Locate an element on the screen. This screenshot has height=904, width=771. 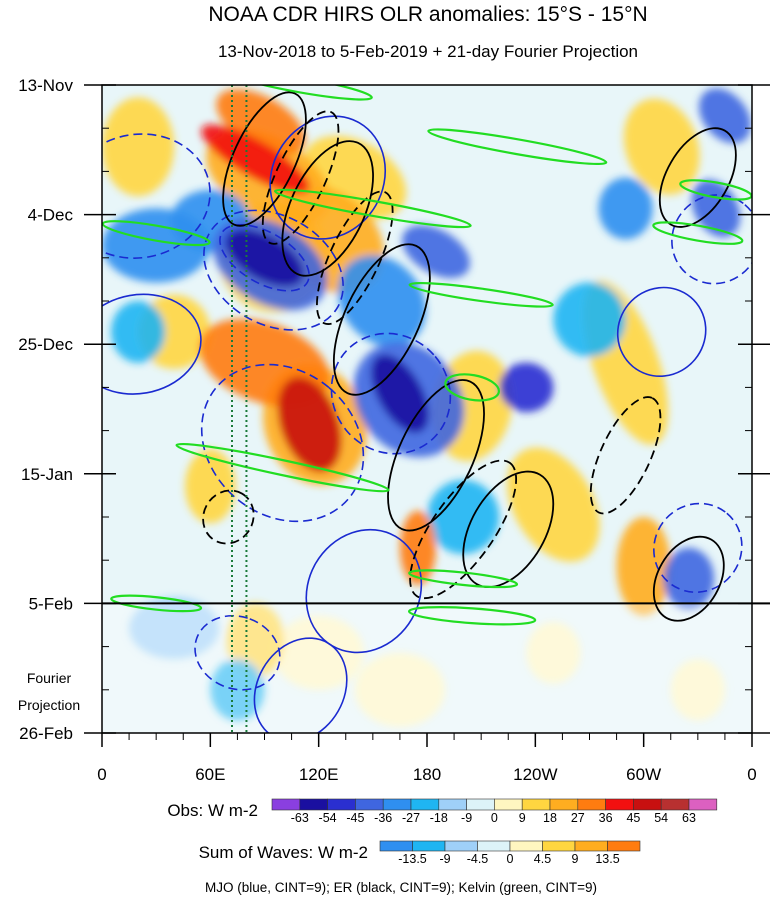
obs-colorbar-tick-label: -45 is located at coordinates (355, 818).